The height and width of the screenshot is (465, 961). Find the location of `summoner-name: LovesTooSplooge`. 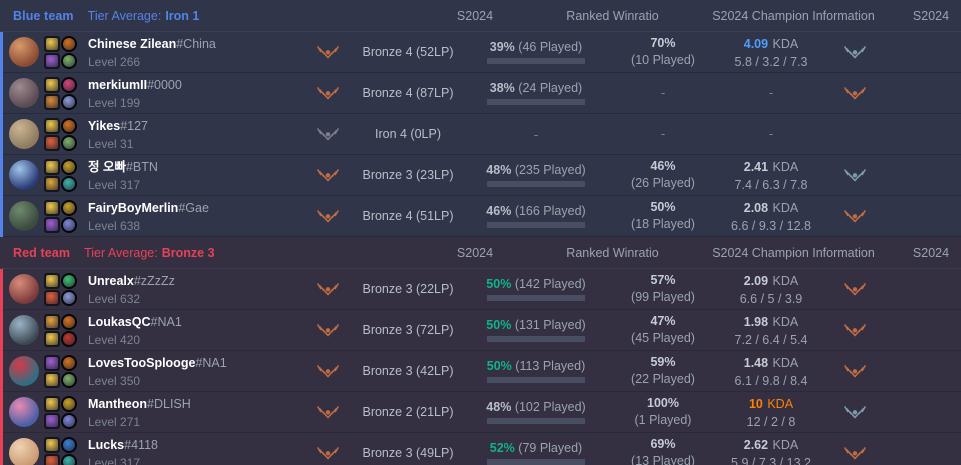

summoner-name: LovesTooSplooge is located at coordinates (142, 363).